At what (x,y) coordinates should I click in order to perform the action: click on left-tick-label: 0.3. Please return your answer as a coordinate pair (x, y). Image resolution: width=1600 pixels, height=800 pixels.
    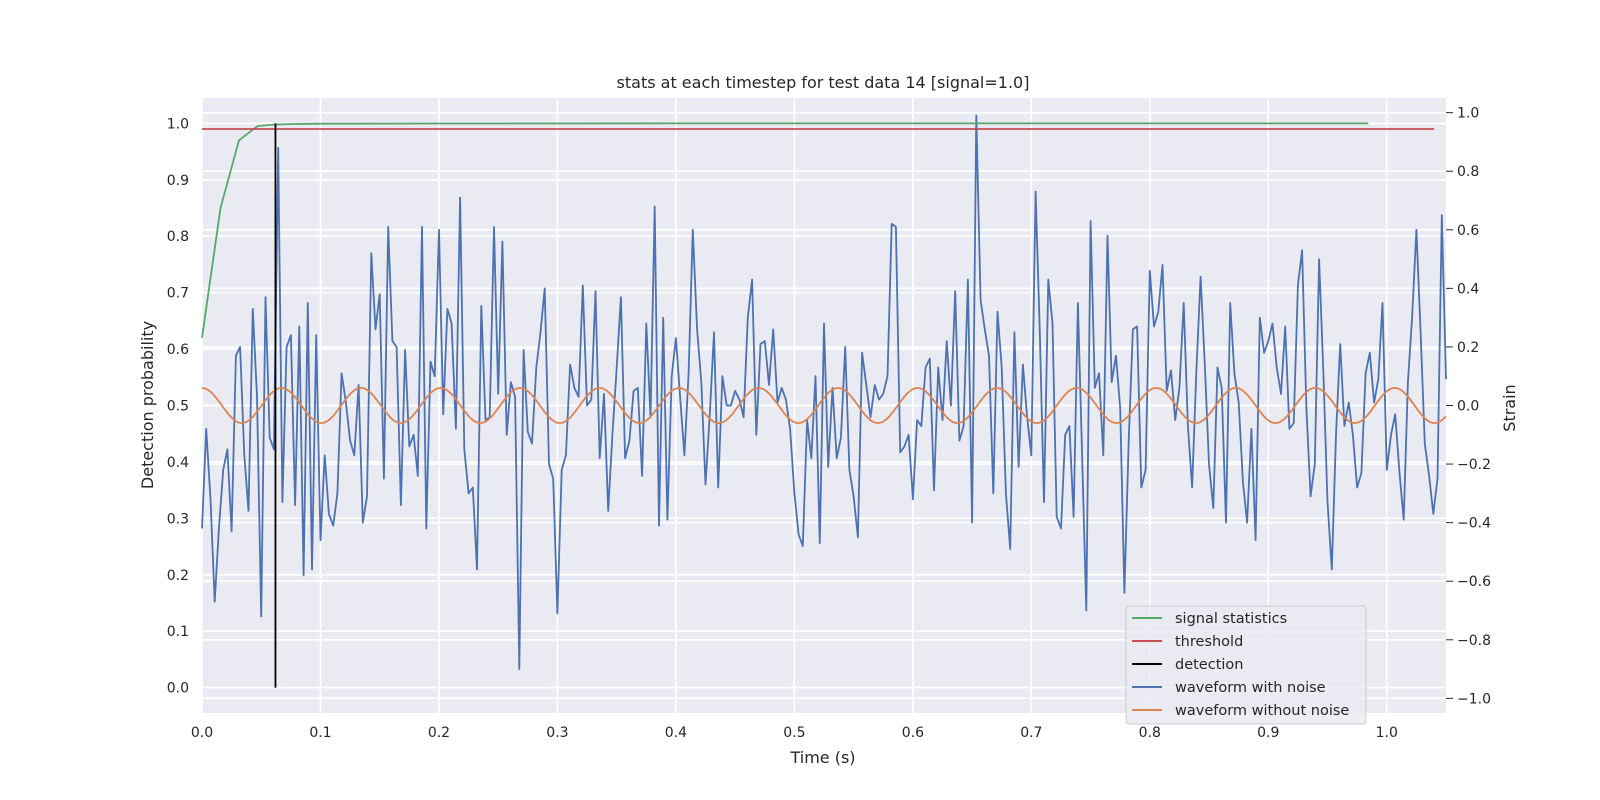
    Looking at the image, I should click on (178, 519).